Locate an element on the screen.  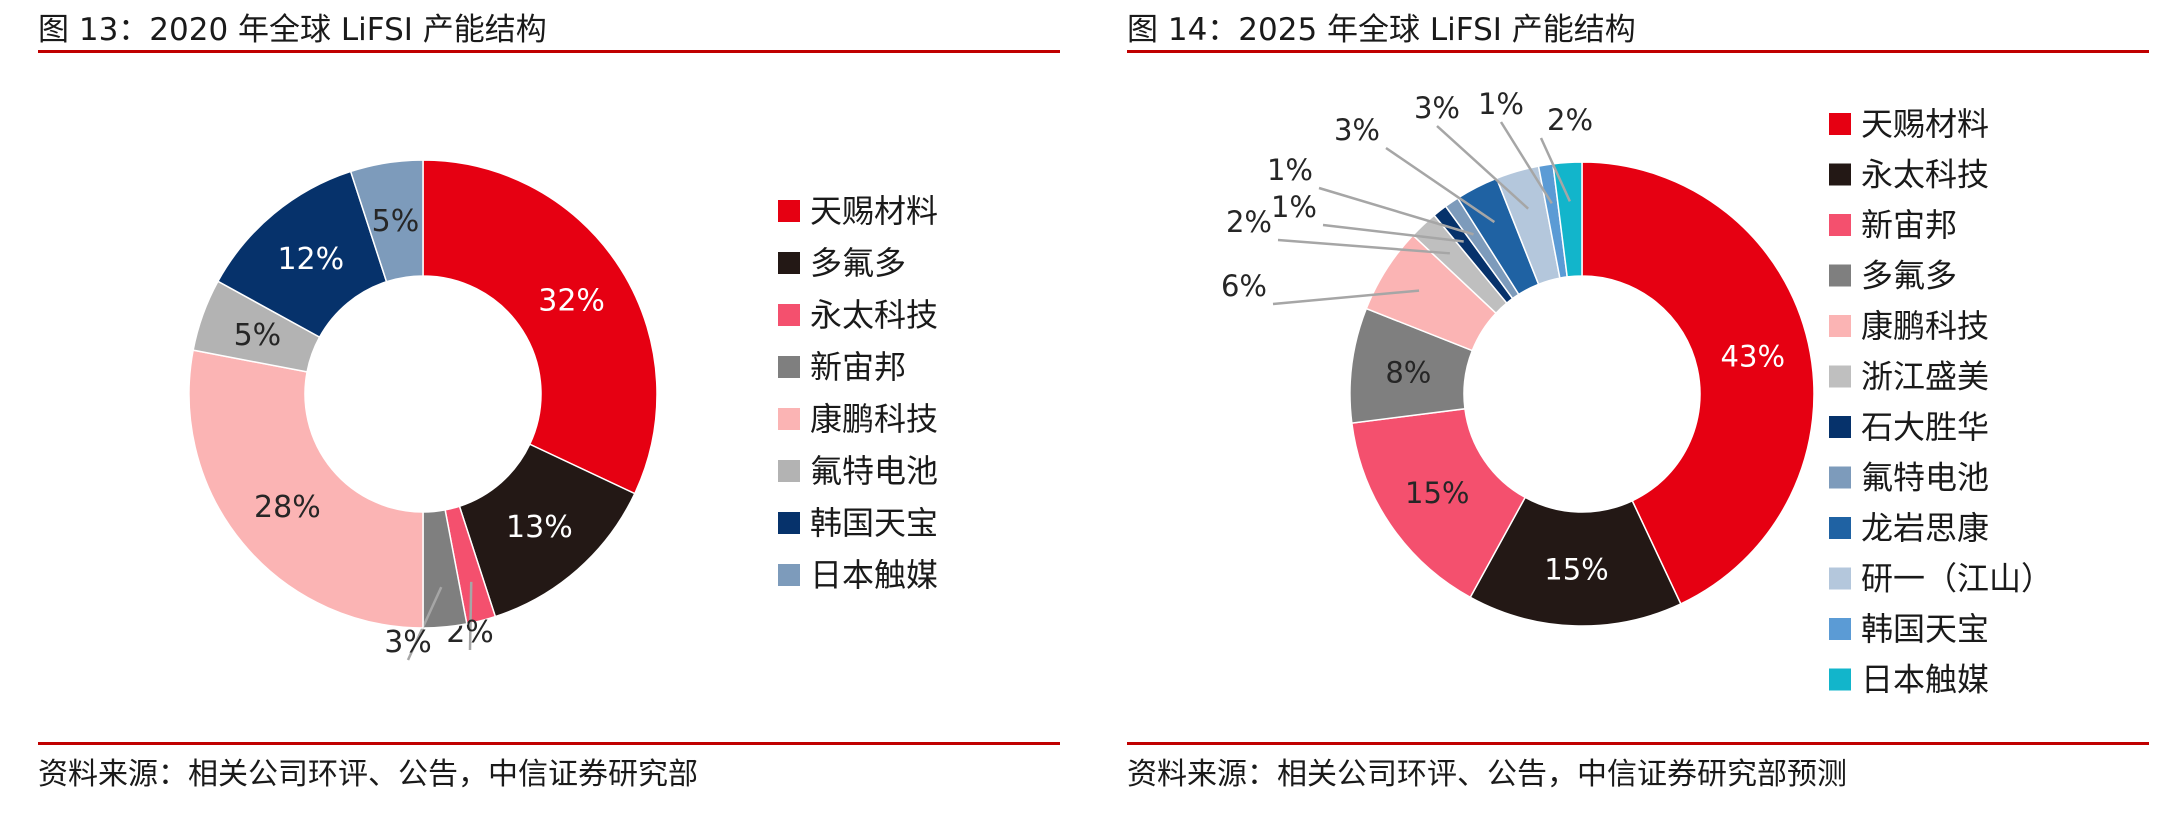
data-label: 8% is located at coordinates (1408, 373).